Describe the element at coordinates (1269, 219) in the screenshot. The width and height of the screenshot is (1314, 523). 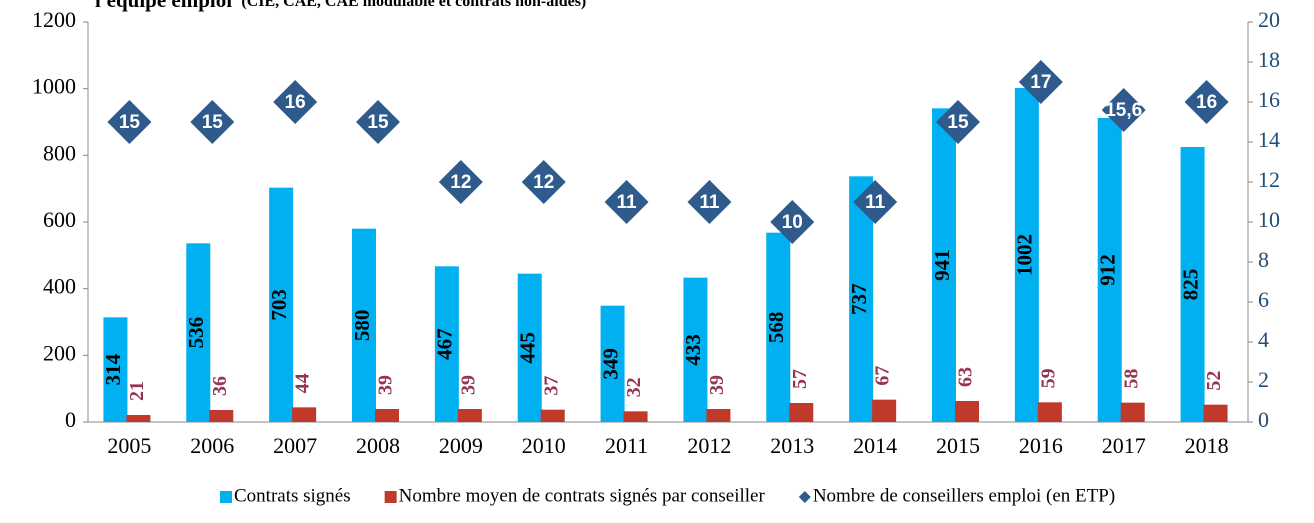
I see `y2-tick-label: 10` at that location.